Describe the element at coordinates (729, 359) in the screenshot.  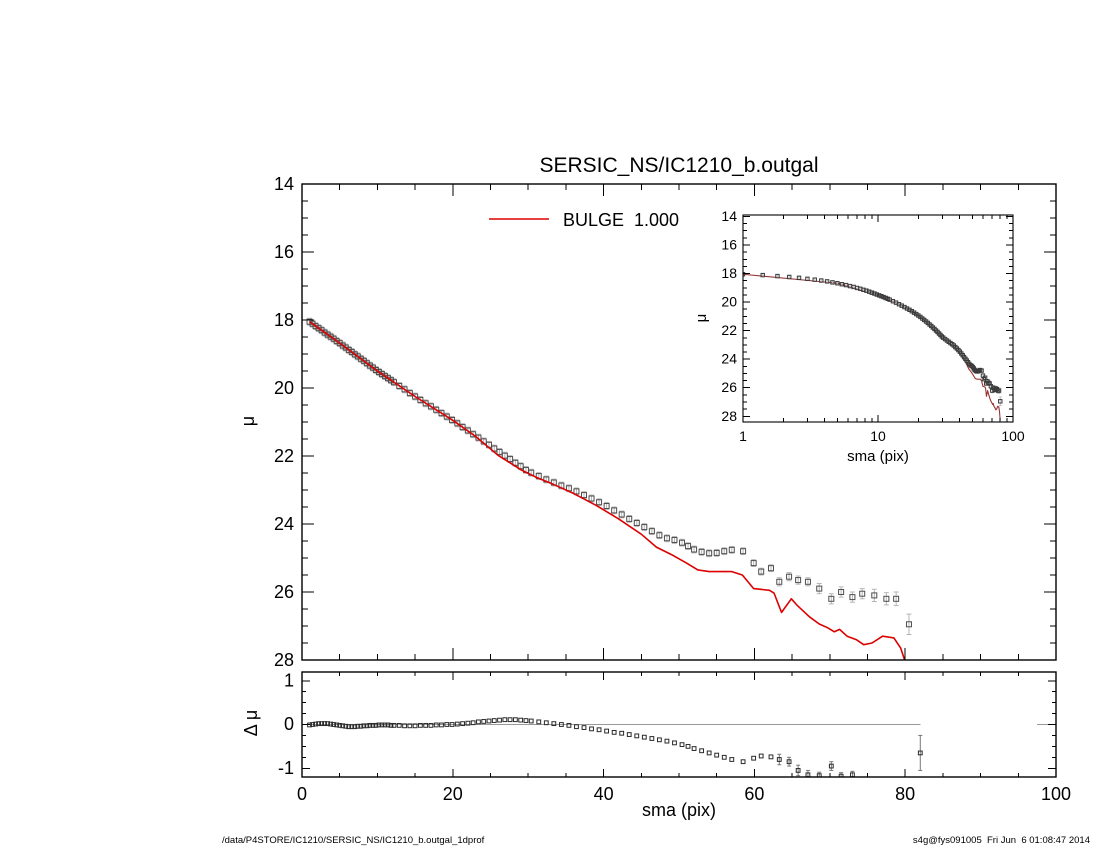
I see `y-tick-label: 24` at that location.